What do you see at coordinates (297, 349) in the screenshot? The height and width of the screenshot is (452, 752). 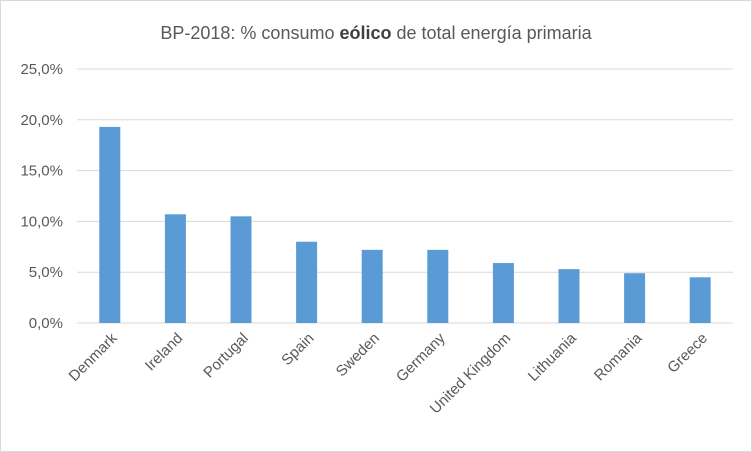 I see `x-category-label: Spain` at bounding box center [297, 349].